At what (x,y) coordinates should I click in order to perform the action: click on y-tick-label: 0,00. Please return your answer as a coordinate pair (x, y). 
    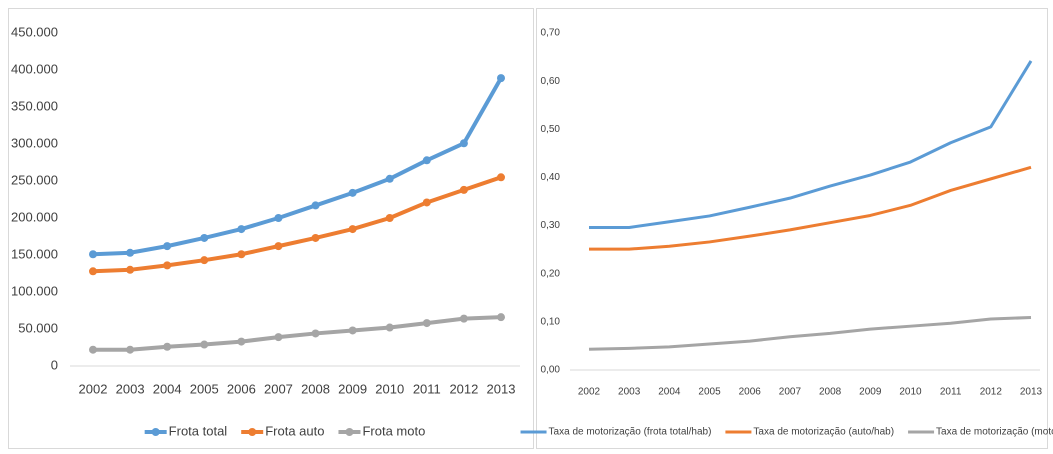
    Looking at the image, I should click on (551, 370).